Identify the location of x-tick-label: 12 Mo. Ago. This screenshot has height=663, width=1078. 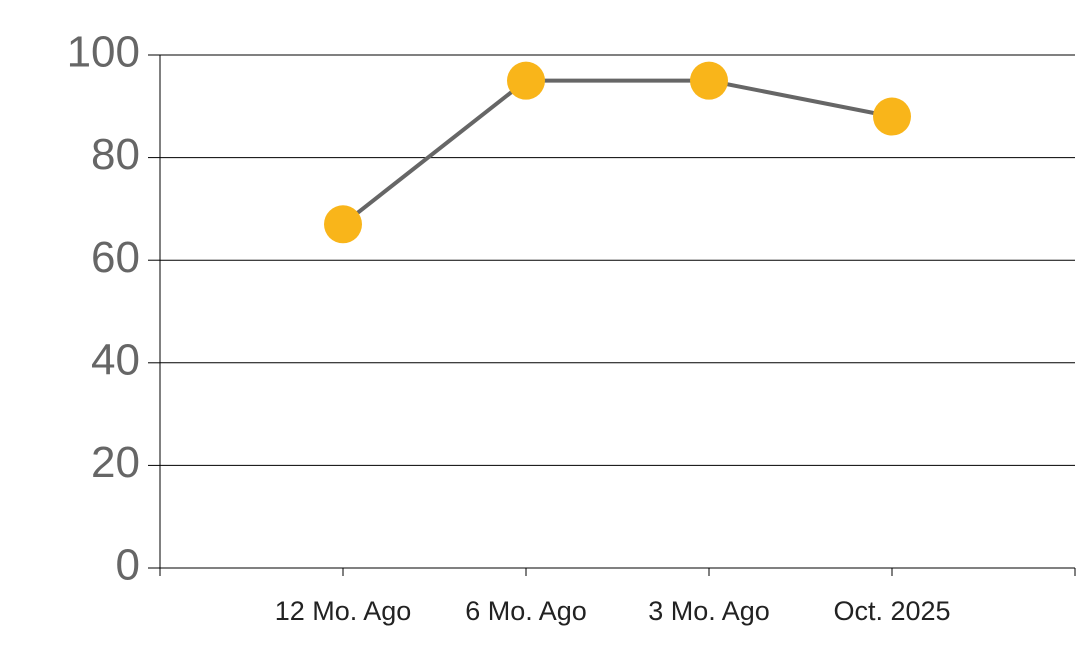
(343, 611).